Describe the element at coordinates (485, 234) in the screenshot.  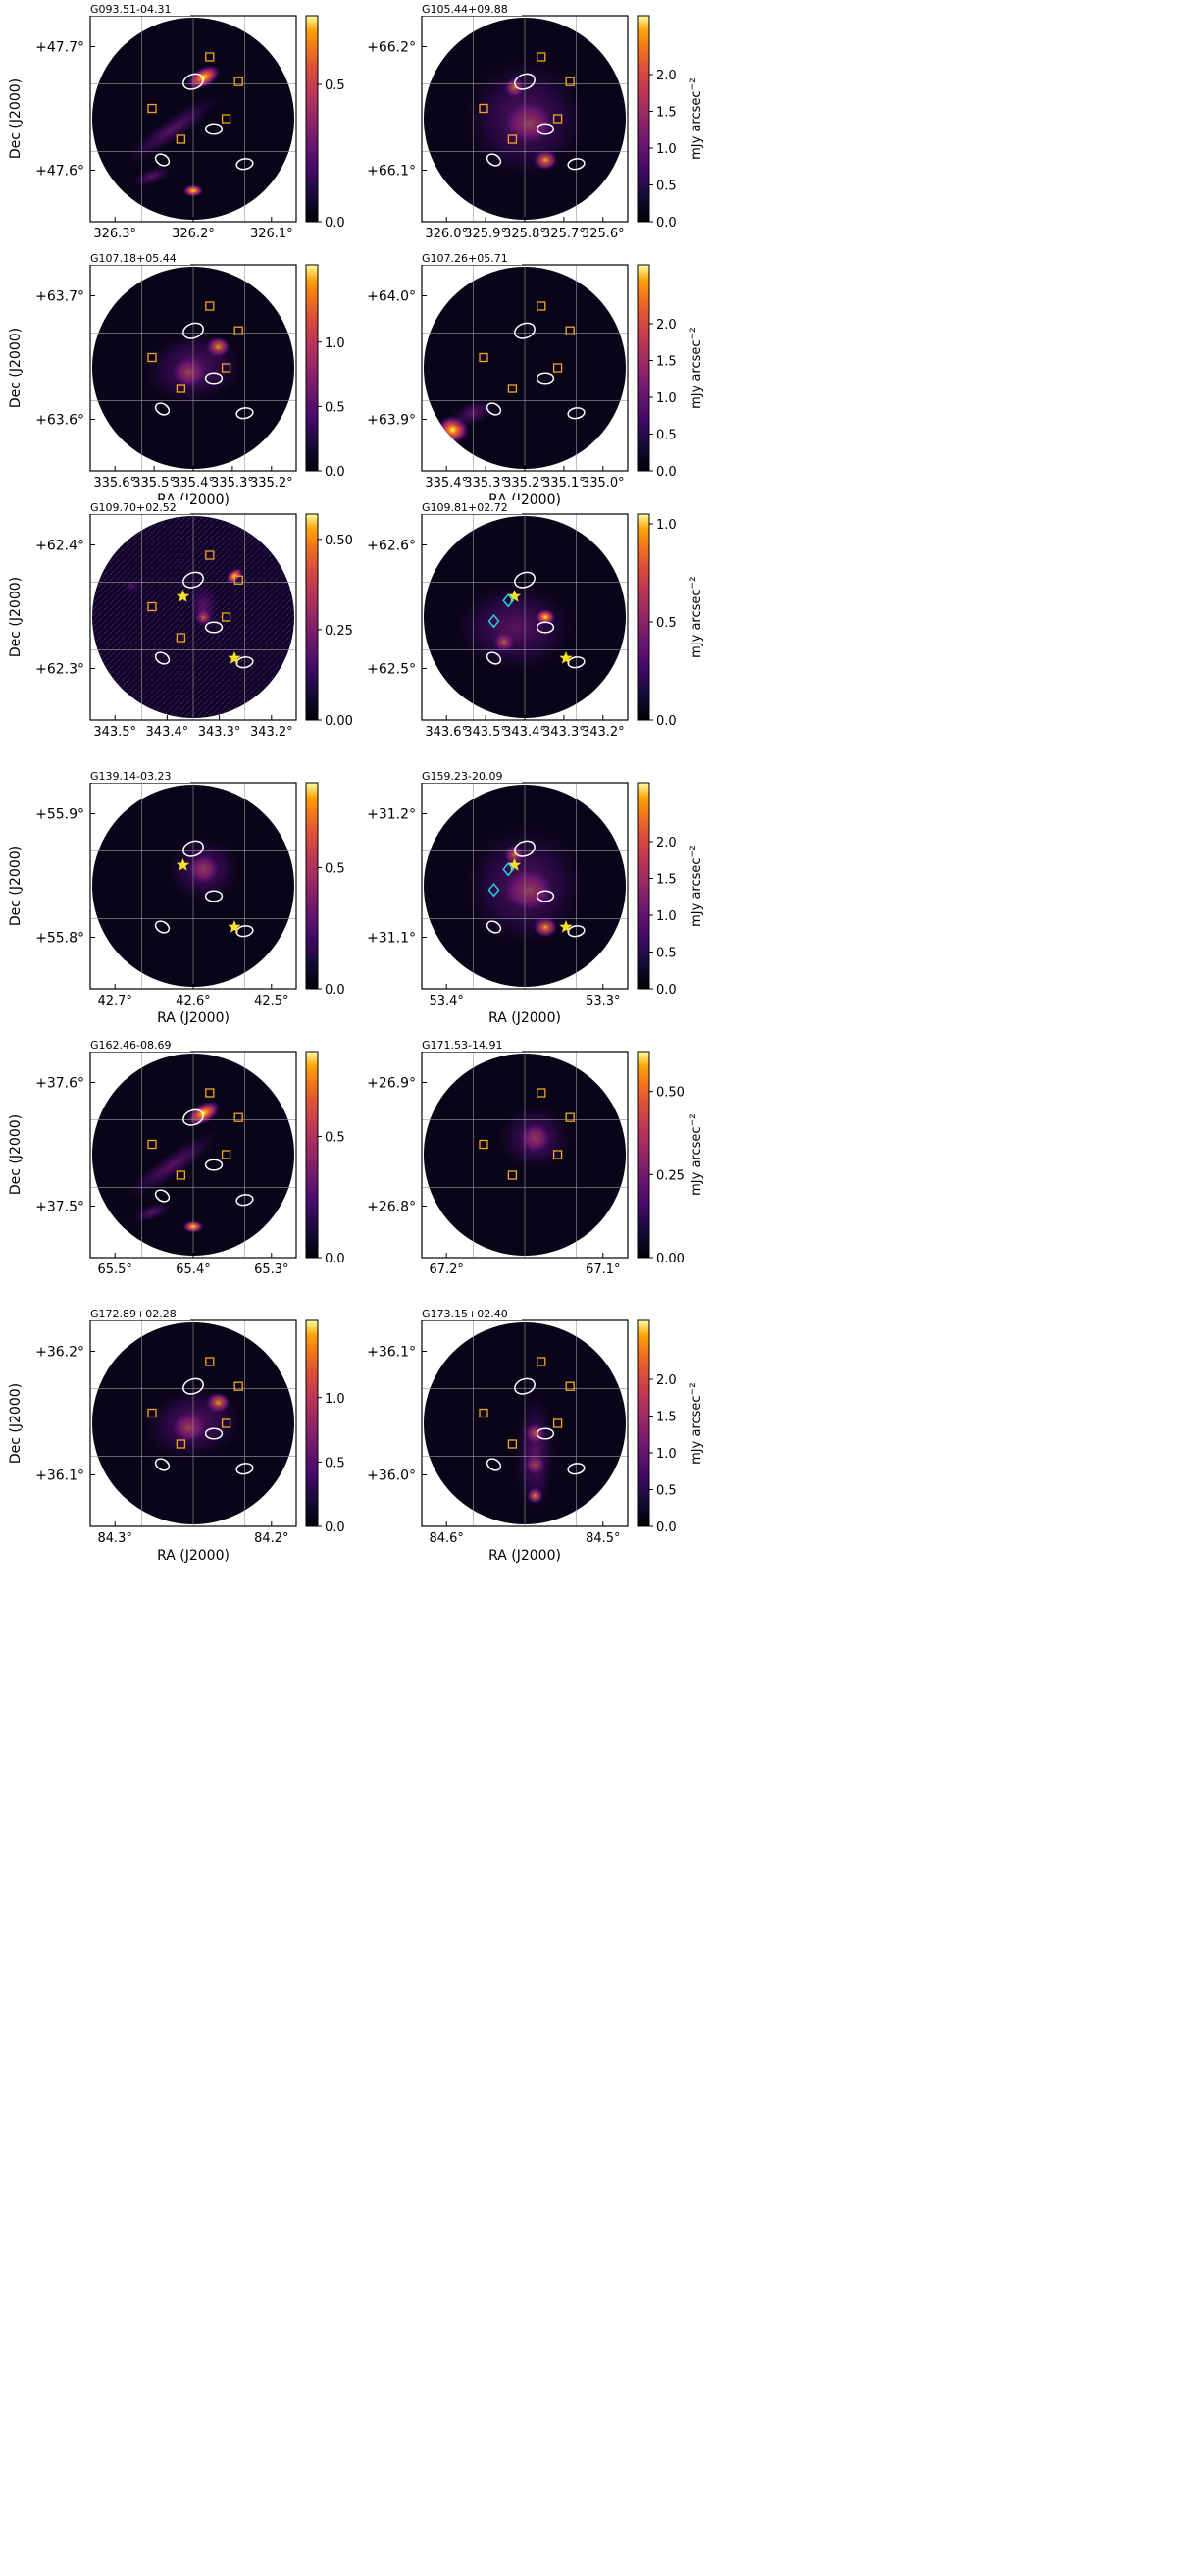
I see `x-tick-label: 325.9°` at that location.